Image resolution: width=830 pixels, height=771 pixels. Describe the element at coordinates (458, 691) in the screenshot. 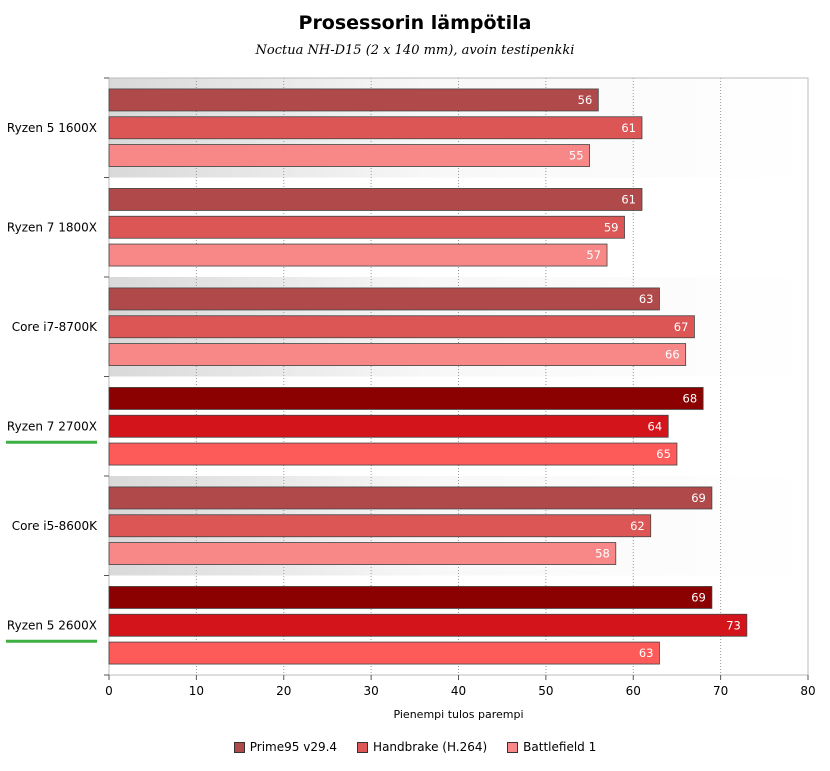

I see `x-tick-label: 40` at that location.